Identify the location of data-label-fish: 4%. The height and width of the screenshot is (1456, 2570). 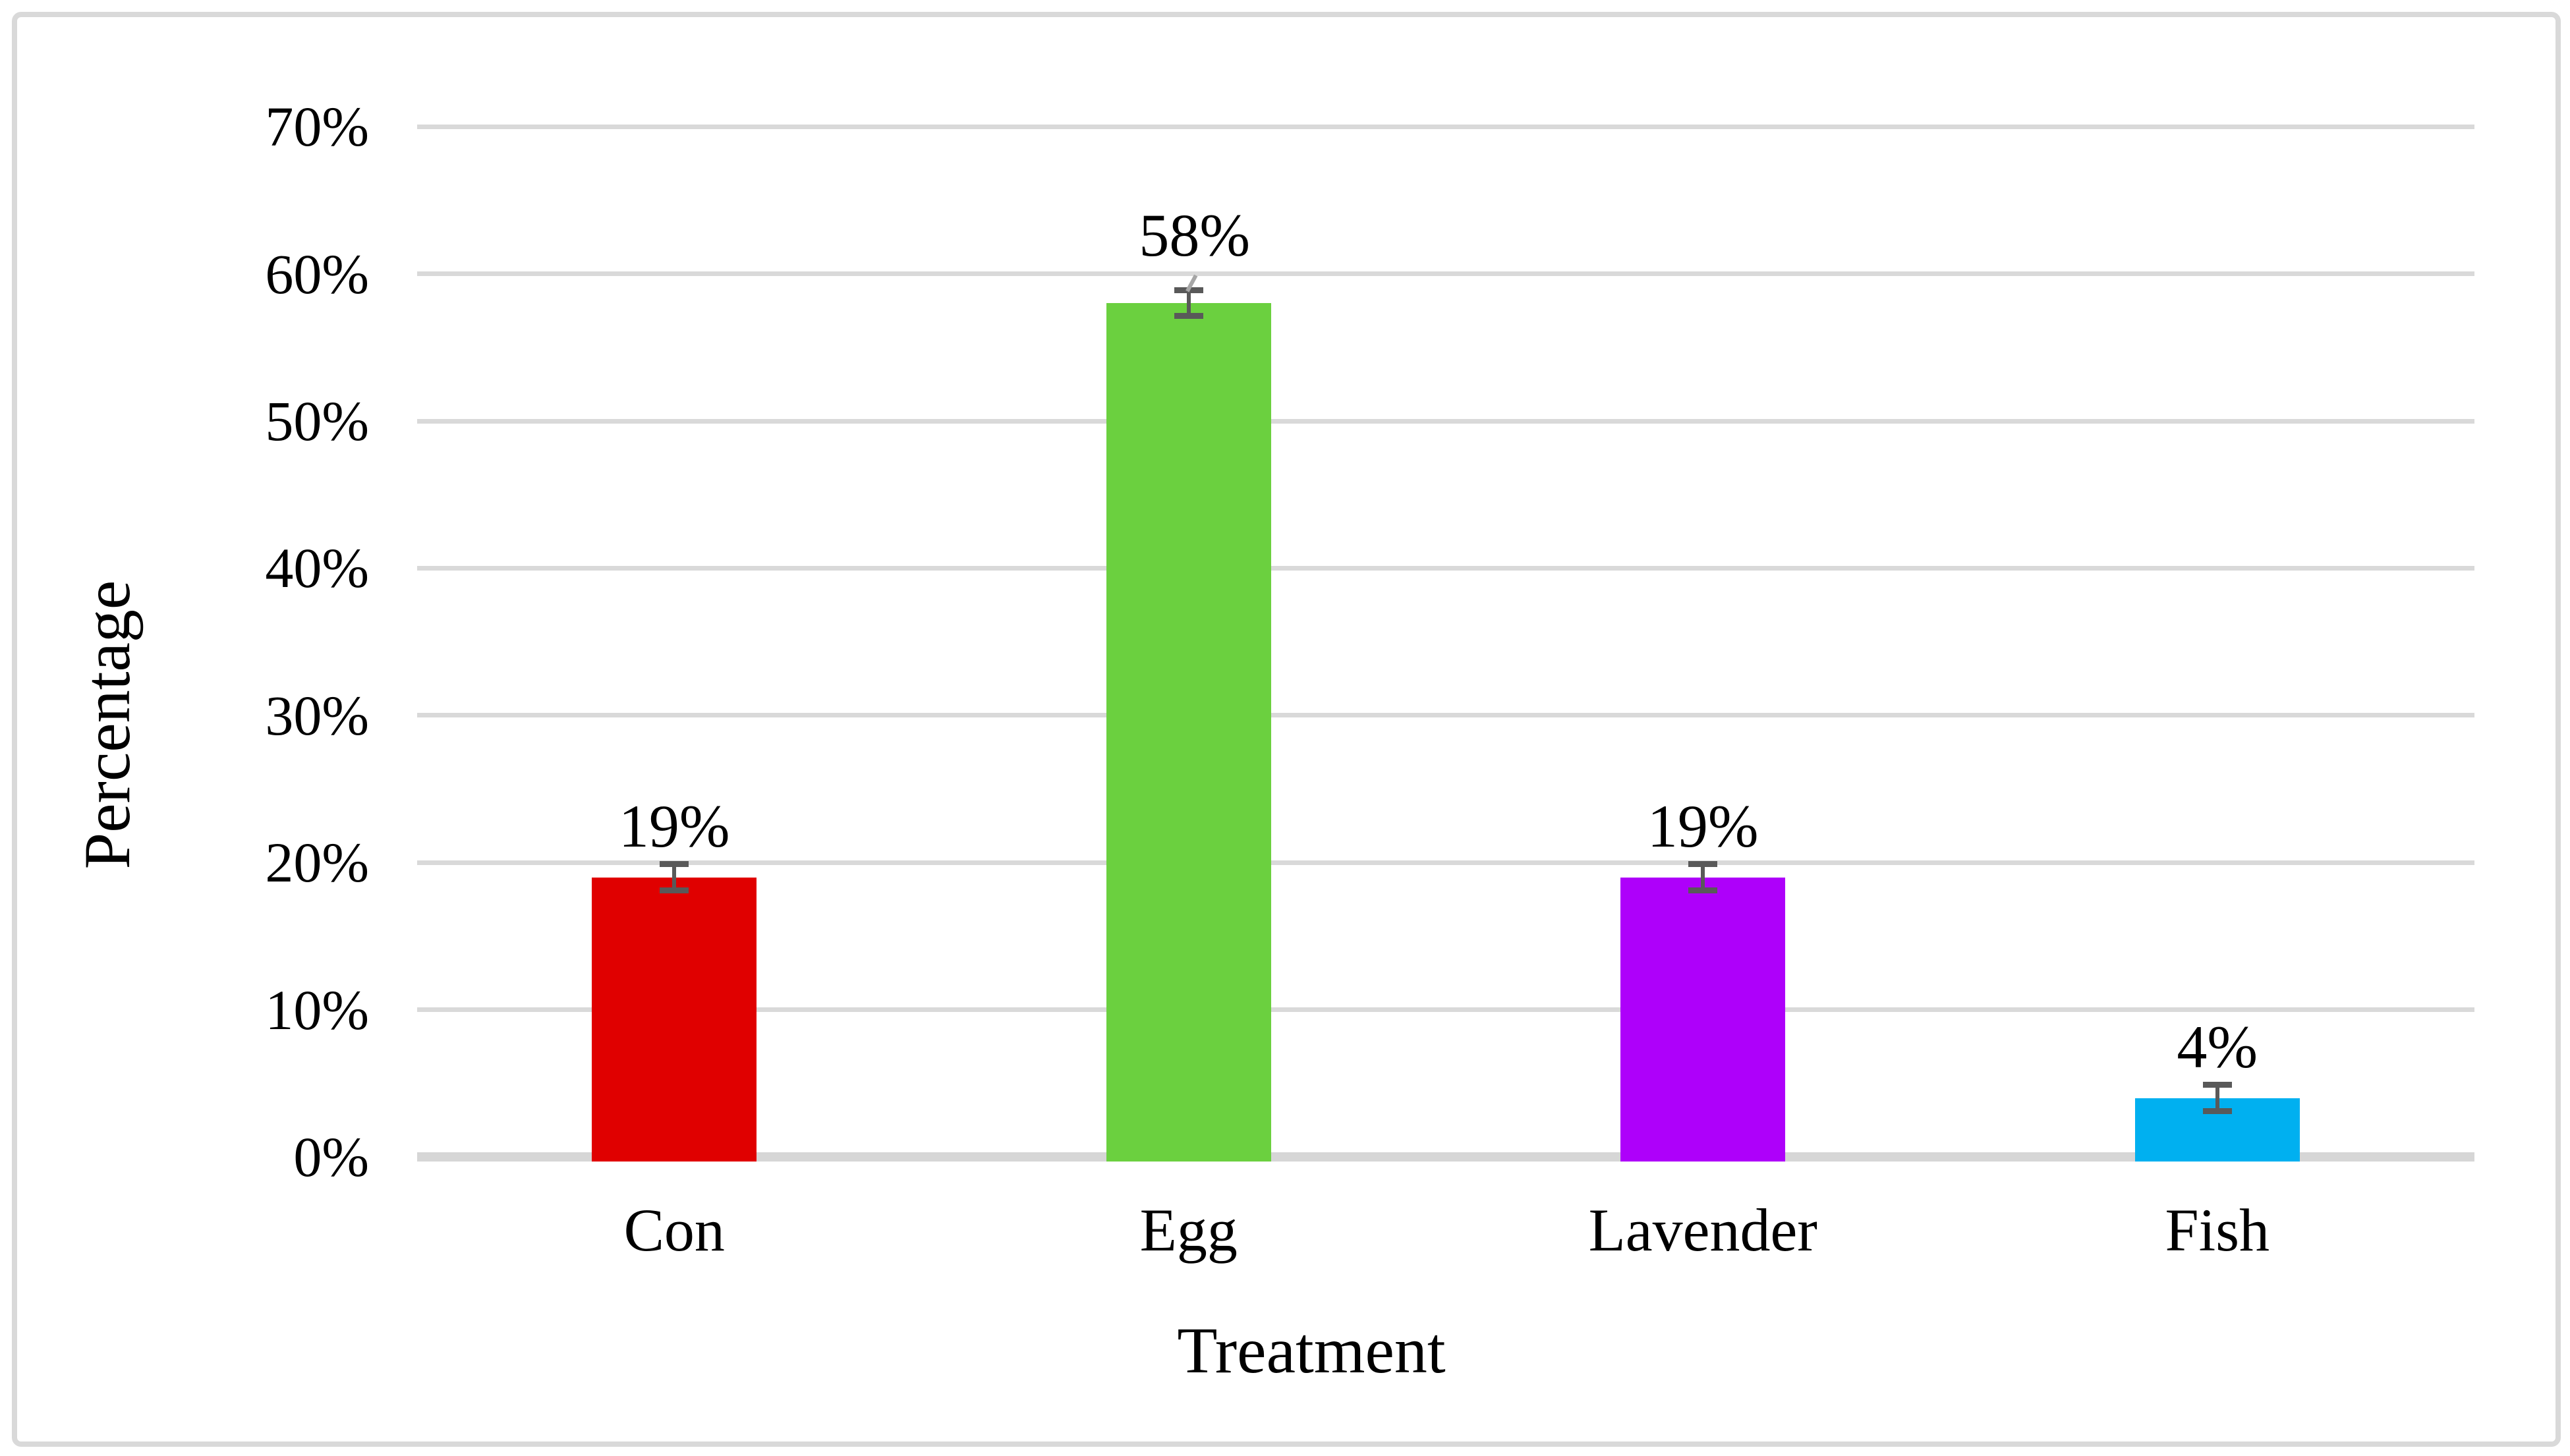
(2217, 1046).